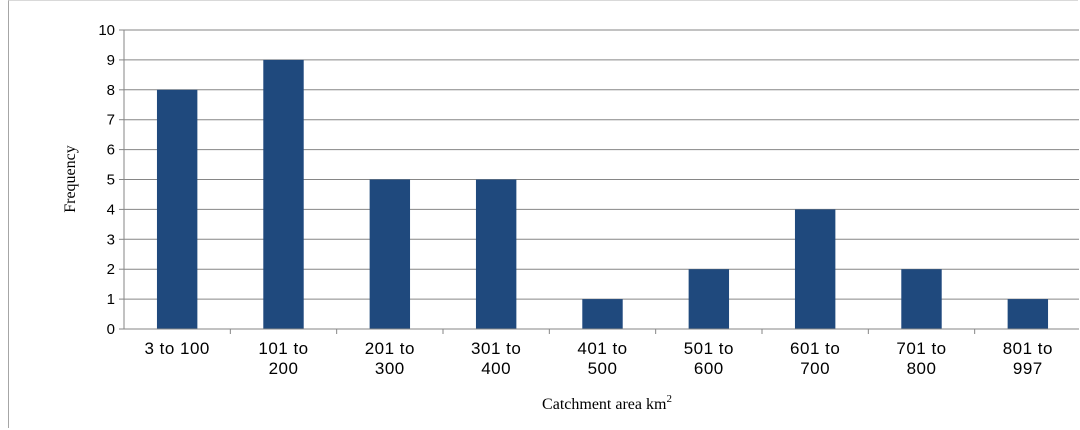 This screenshot has height=430, width=1080. I want to click on x-tick-label-line: 400, so click(496, 368).